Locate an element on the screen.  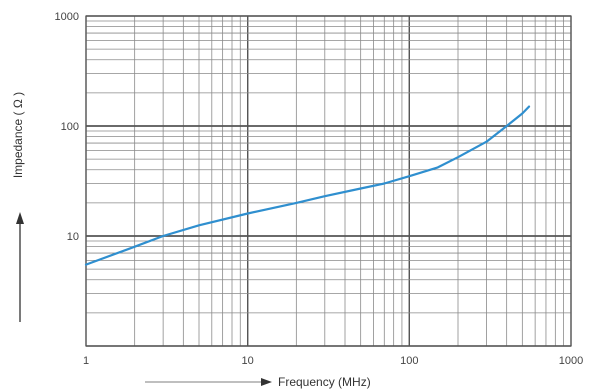
x-axis-arrow-head is located at coordinates (266, 382).